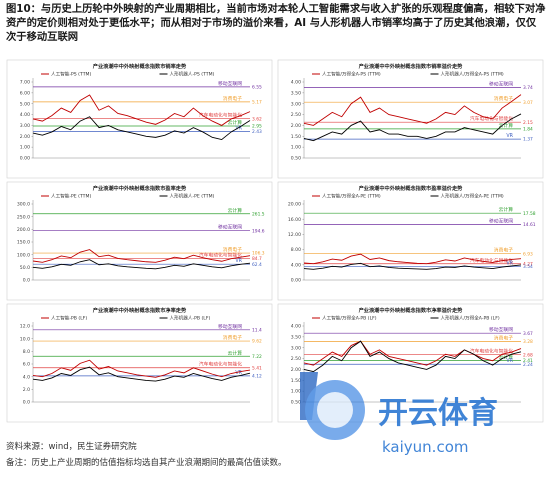 This screenshot has height=498, width=550. Describe the element at coordinates (257, 87) in the screenshot. I see `reference-value: 6.55` at that location.